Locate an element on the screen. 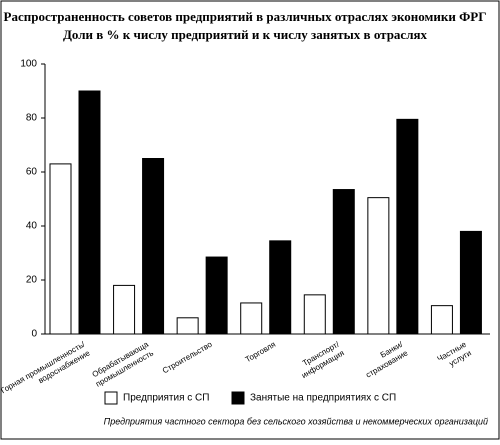 The width and height of the screenshot is (500, 445). x-tick-label-group: Торговля is located at coordinates (260, 352).